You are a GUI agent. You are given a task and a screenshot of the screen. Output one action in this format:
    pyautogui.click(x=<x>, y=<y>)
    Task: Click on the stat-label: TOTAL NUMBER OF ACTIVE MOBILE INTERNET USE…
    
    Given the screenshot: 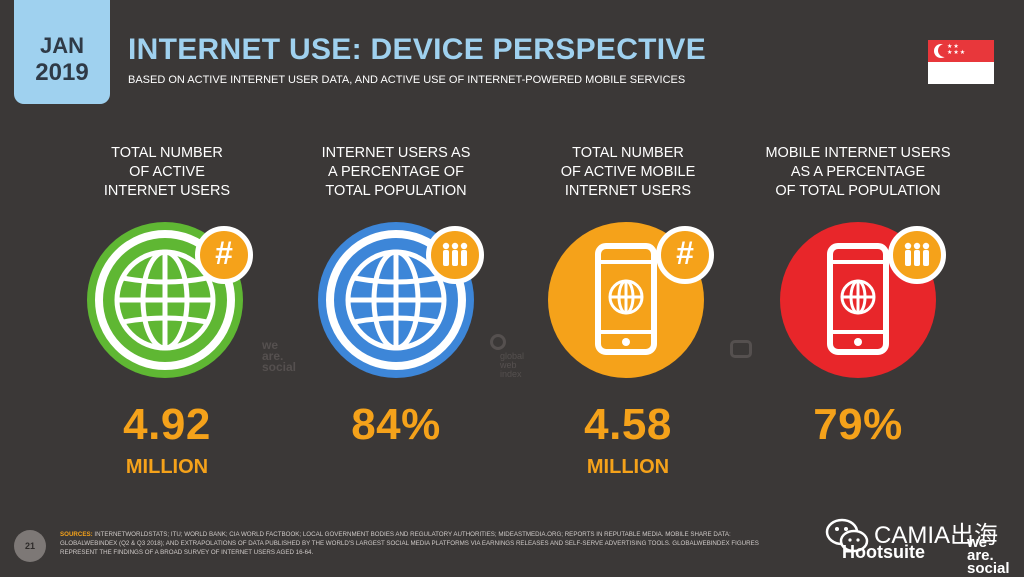 What is the action you would take?
    pyautogui.click(x=628, y=172)
    